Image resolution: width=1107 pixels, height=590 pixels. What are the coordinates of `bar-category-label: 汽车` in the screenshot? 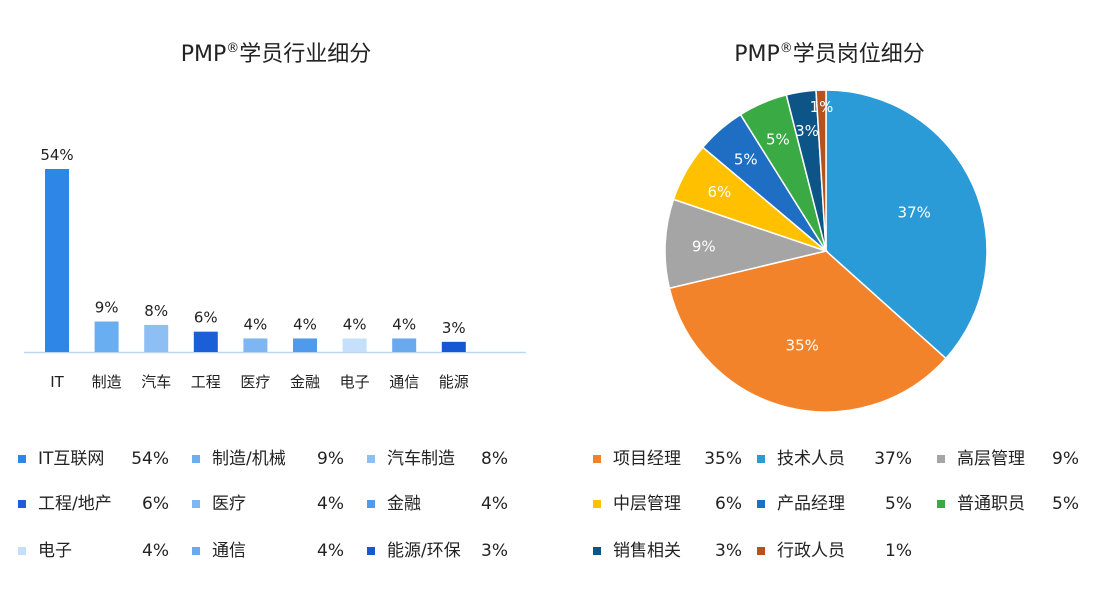 It's located at (156, 382).